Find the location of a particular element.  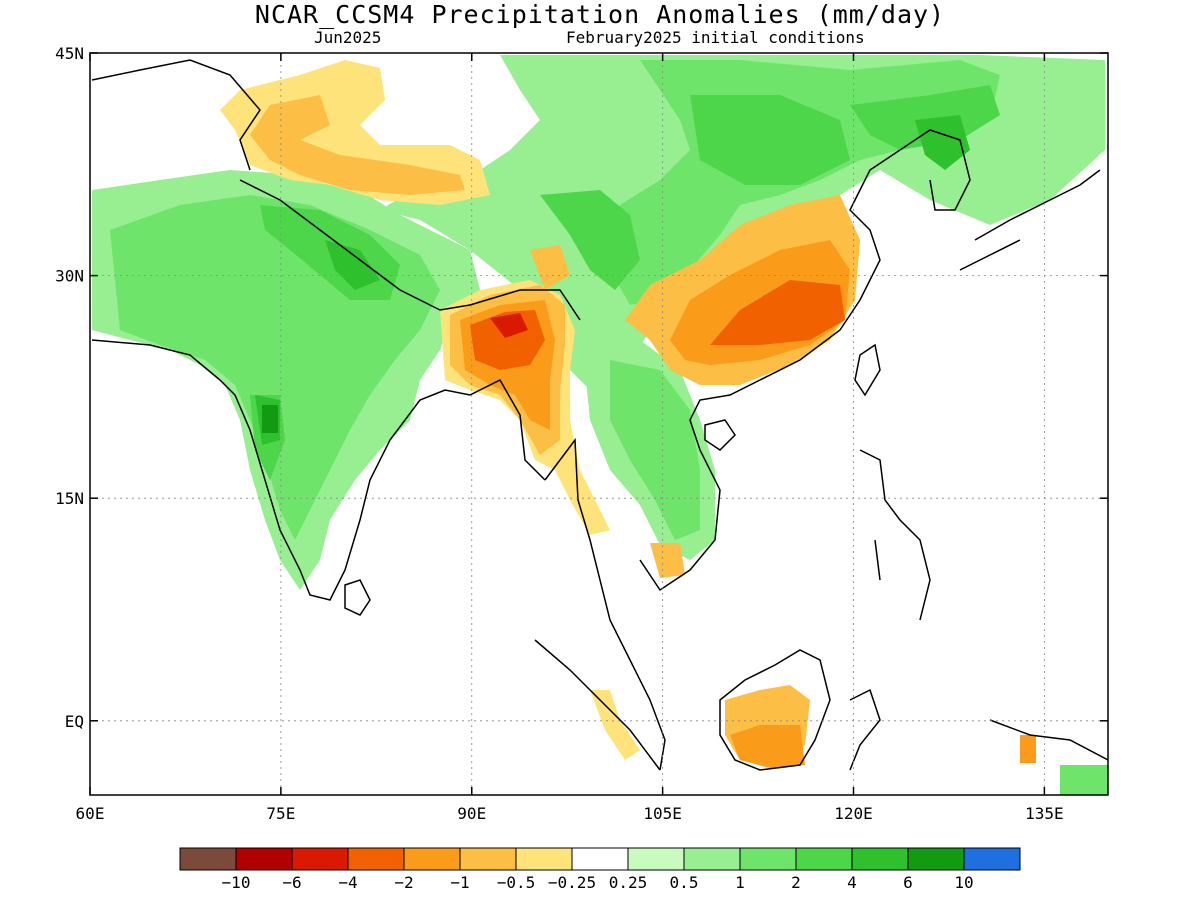

taiwan is located at coordinates (867, 370).